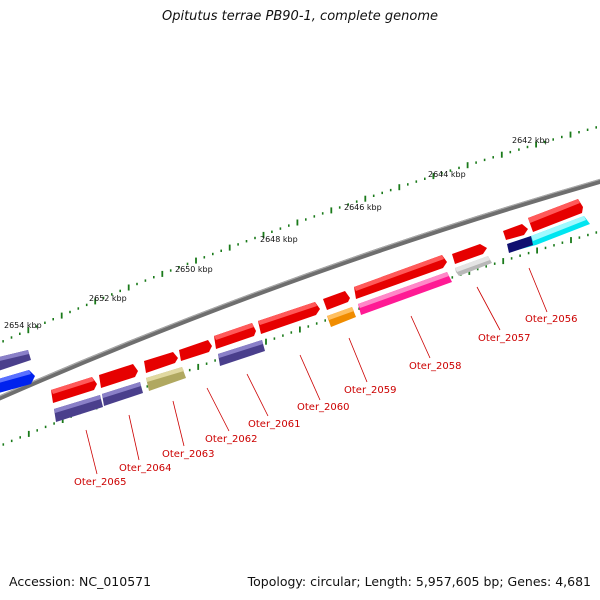 This screenshot has width=600, height=600. Describe the element at coordinates (80, 581) in the screenshot. I see `accession-text: Accession: NC_010571` at that location.